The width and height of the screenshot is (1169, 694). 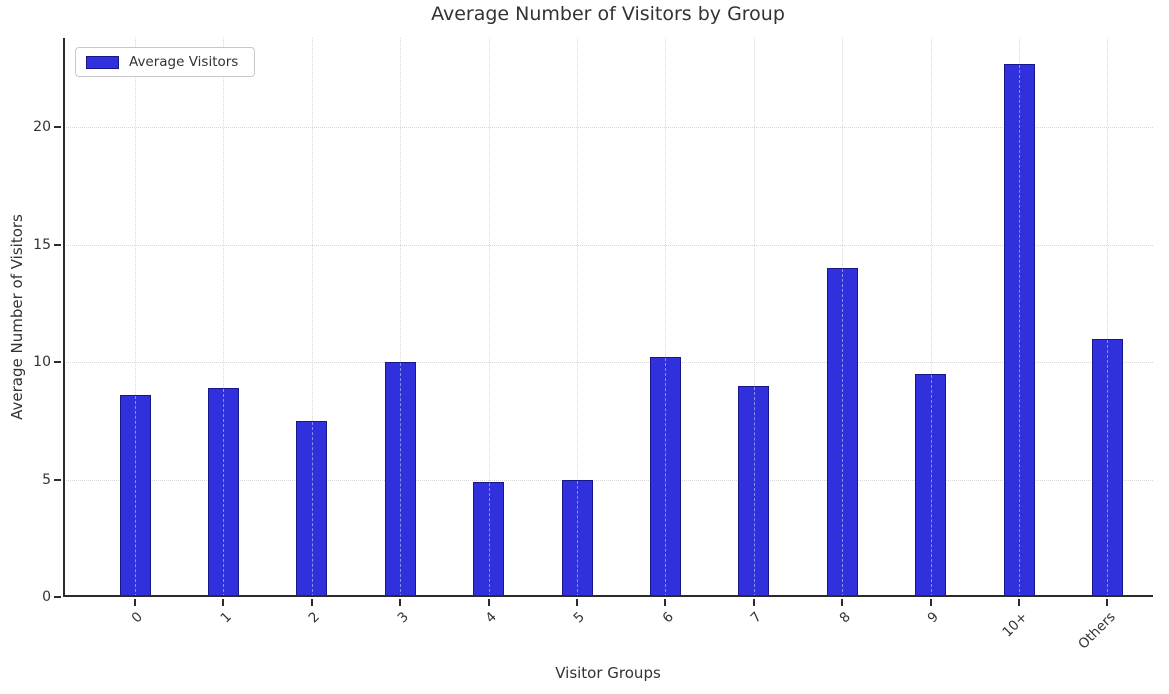 What do you see at coordinates (579, 618) in the screenshot?
I see `x-tick-label-text: 5` at bounding box center [579, 618].